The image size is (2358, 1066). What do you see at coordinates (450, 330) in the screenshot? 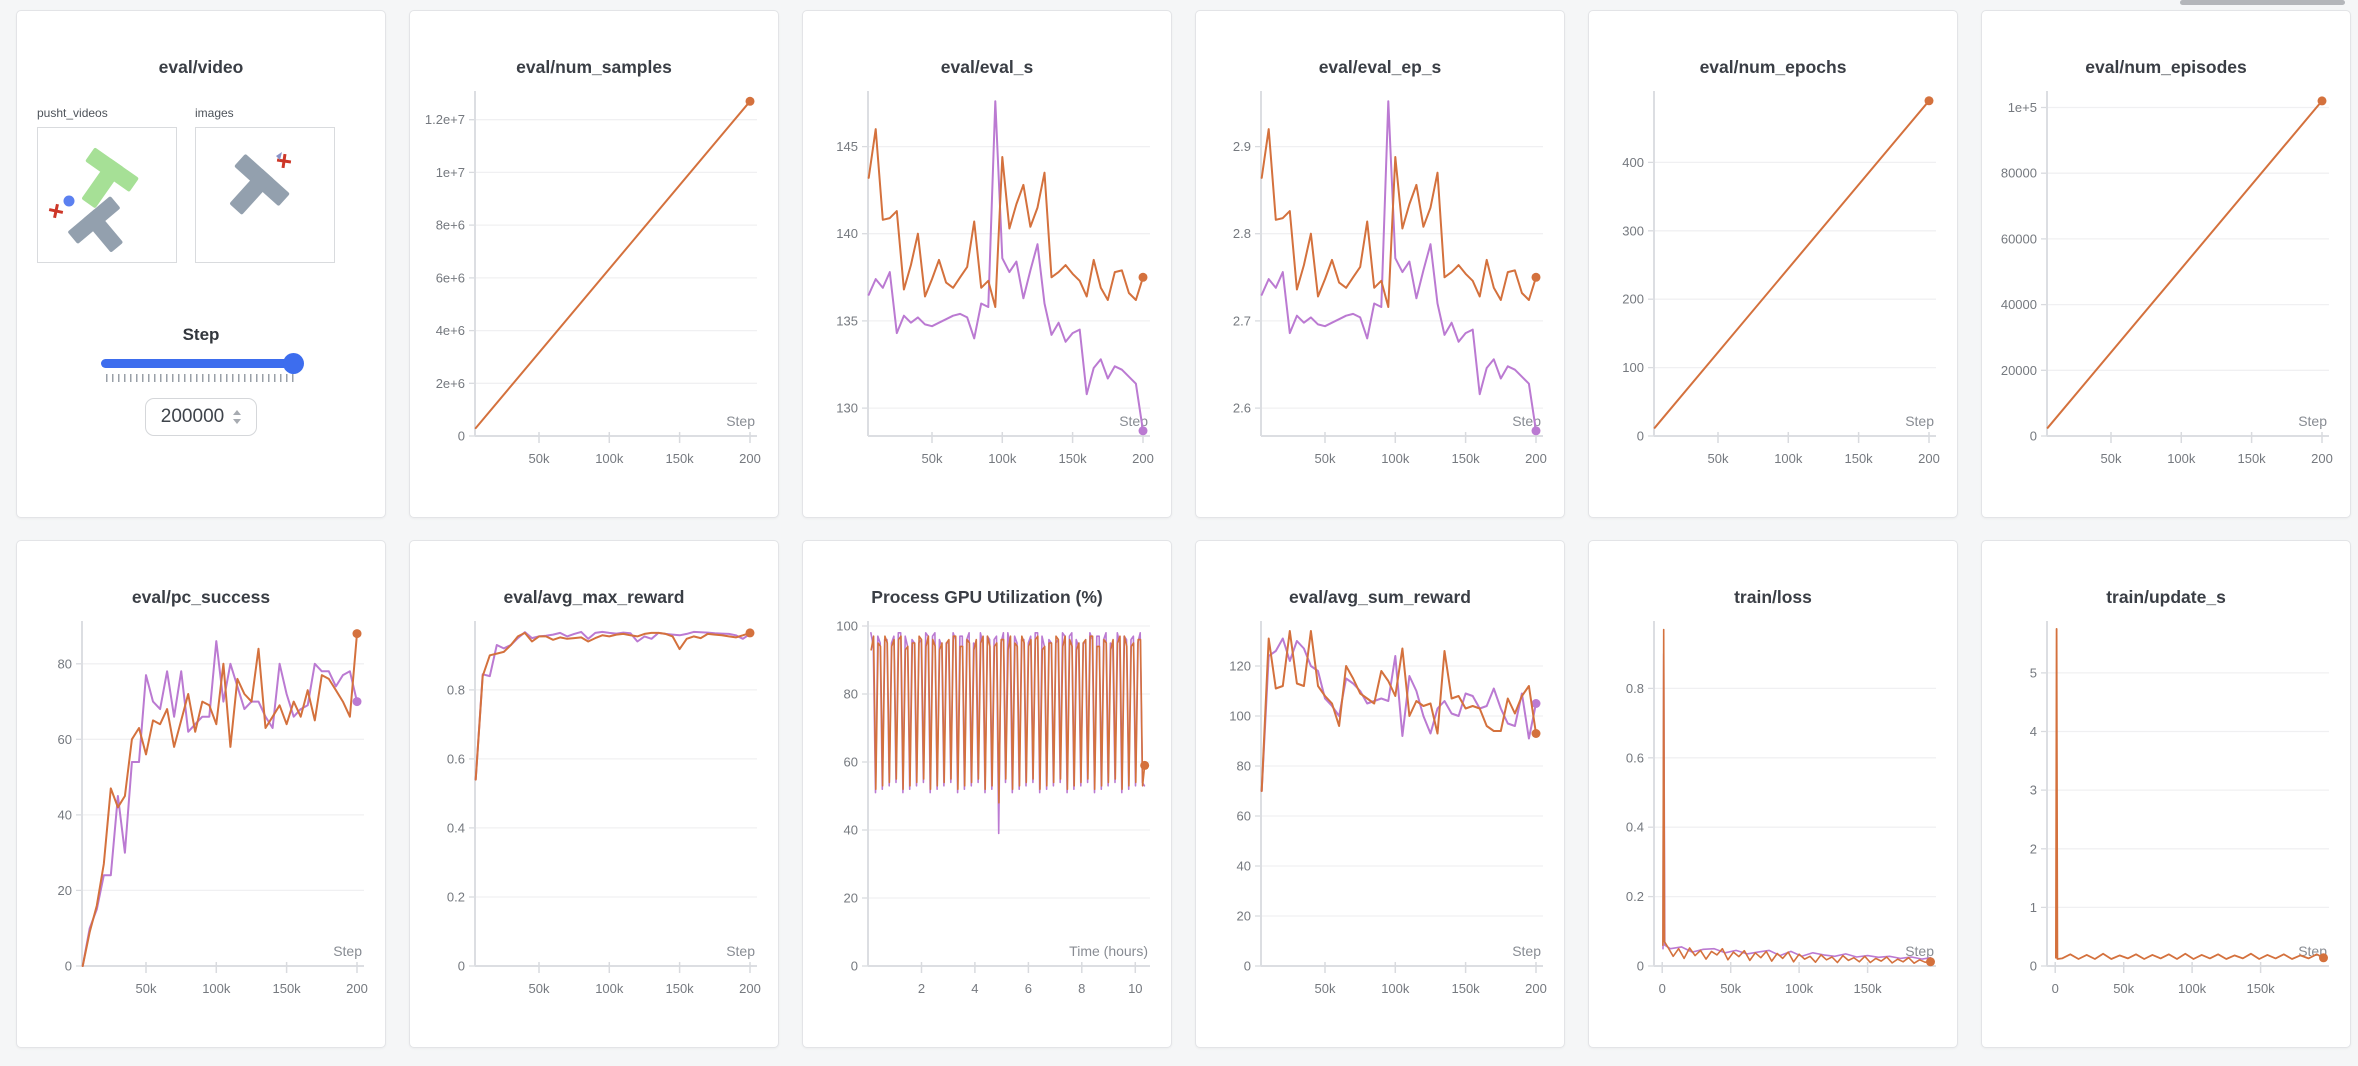
I see `svg-text: 4e+6` at bounding box center [450, 330].